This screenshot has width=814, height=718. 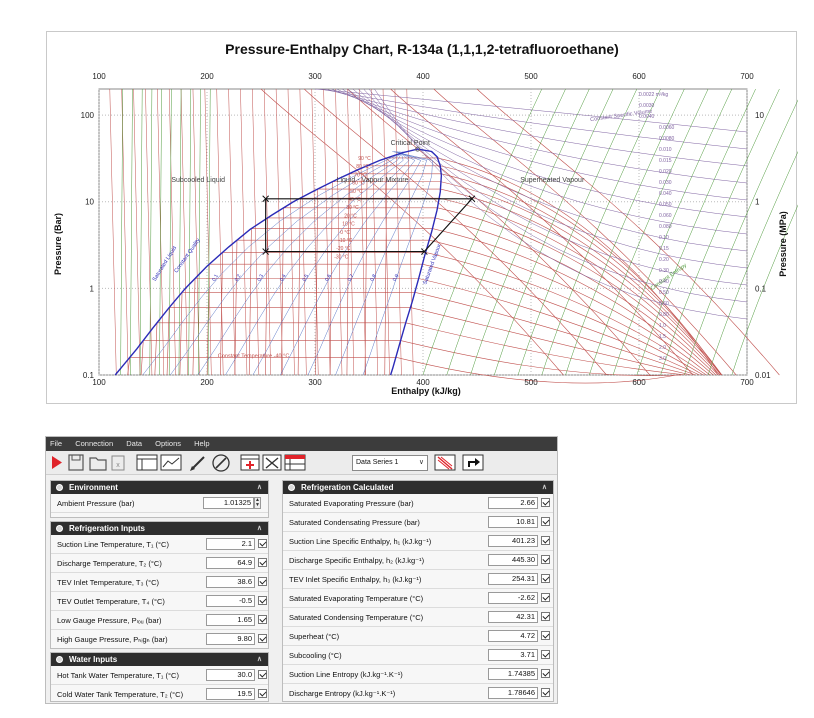 What do you see at coordinates (369, 225) in the screenshot?
I see `cycle-layer` at bounding box center [369, 225].